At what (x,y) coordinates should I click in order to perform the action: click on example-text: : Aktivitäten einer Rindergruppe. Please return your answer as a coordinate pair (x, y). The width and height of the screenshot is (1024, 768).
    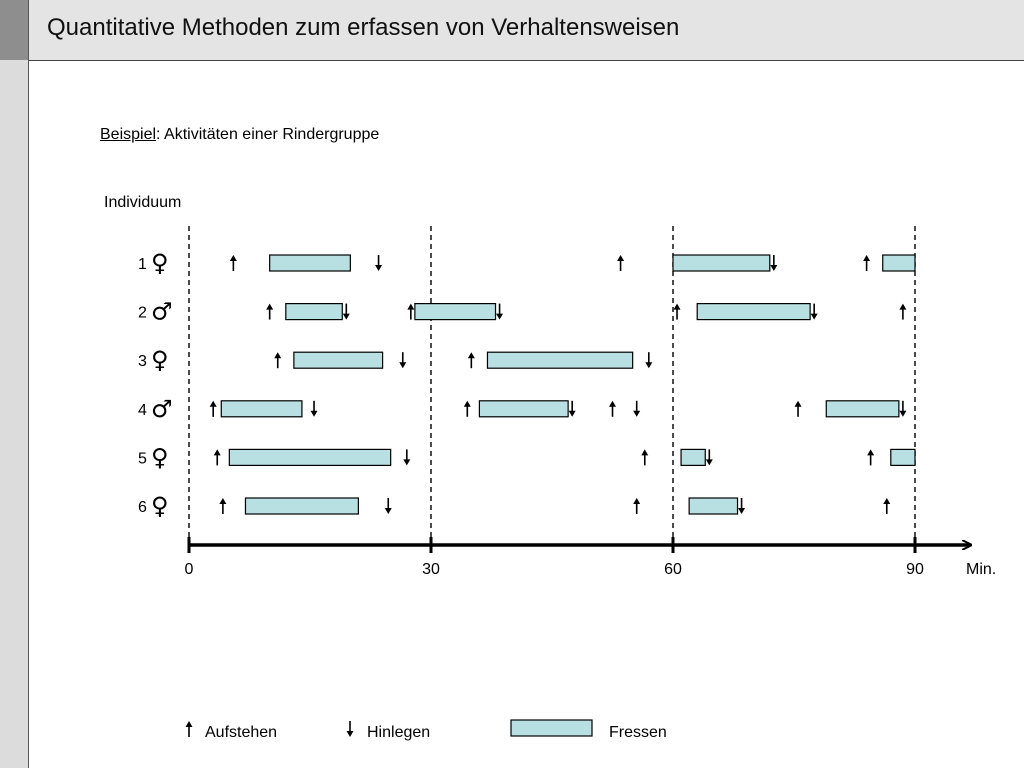
    Looking at the image, I should click on (268, 134).